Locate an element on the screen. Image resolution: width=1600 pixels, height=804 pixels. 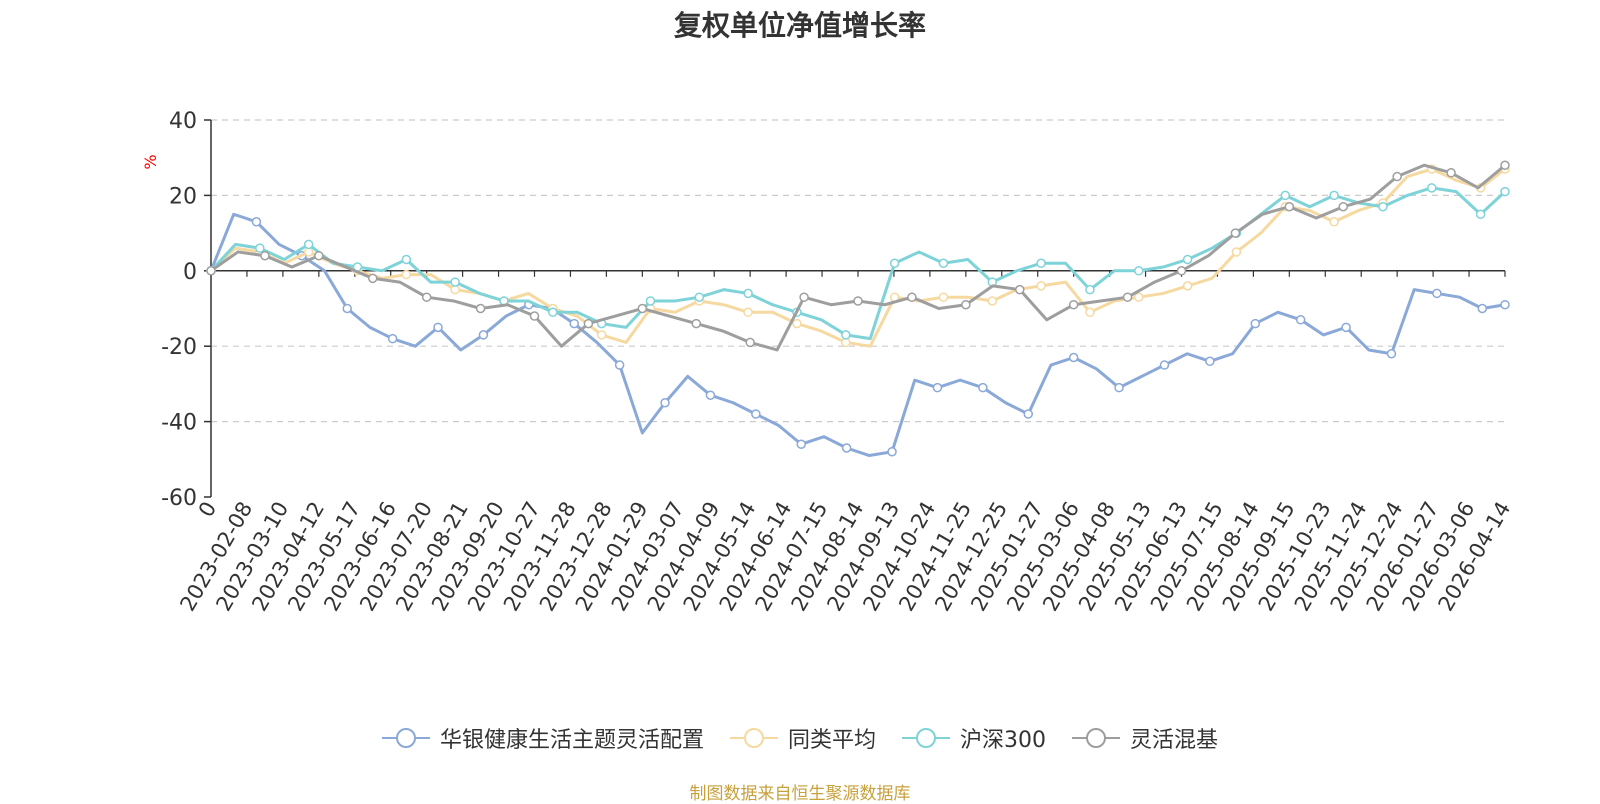
legend-label: 灵活混基 is located at coordinates (1174, 740).